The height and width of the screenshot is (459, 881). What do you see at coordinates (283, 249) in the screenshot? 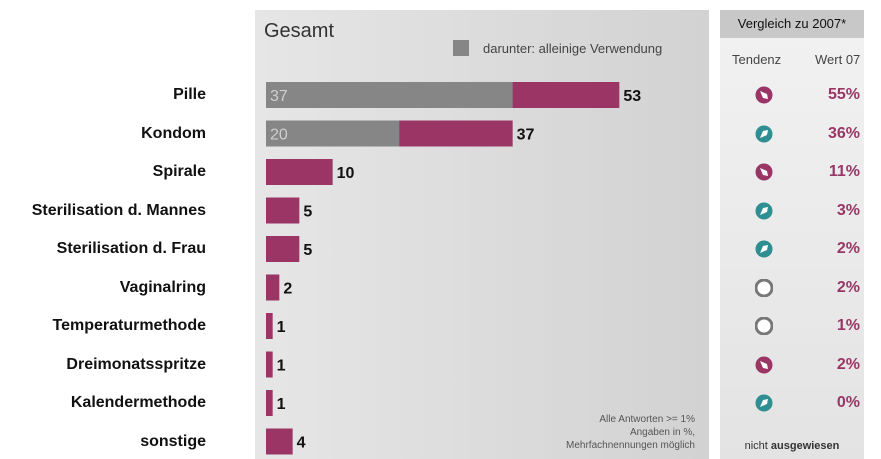
I see `bar-total-sterilisation-d-frau` at bounding box center [283, 249].